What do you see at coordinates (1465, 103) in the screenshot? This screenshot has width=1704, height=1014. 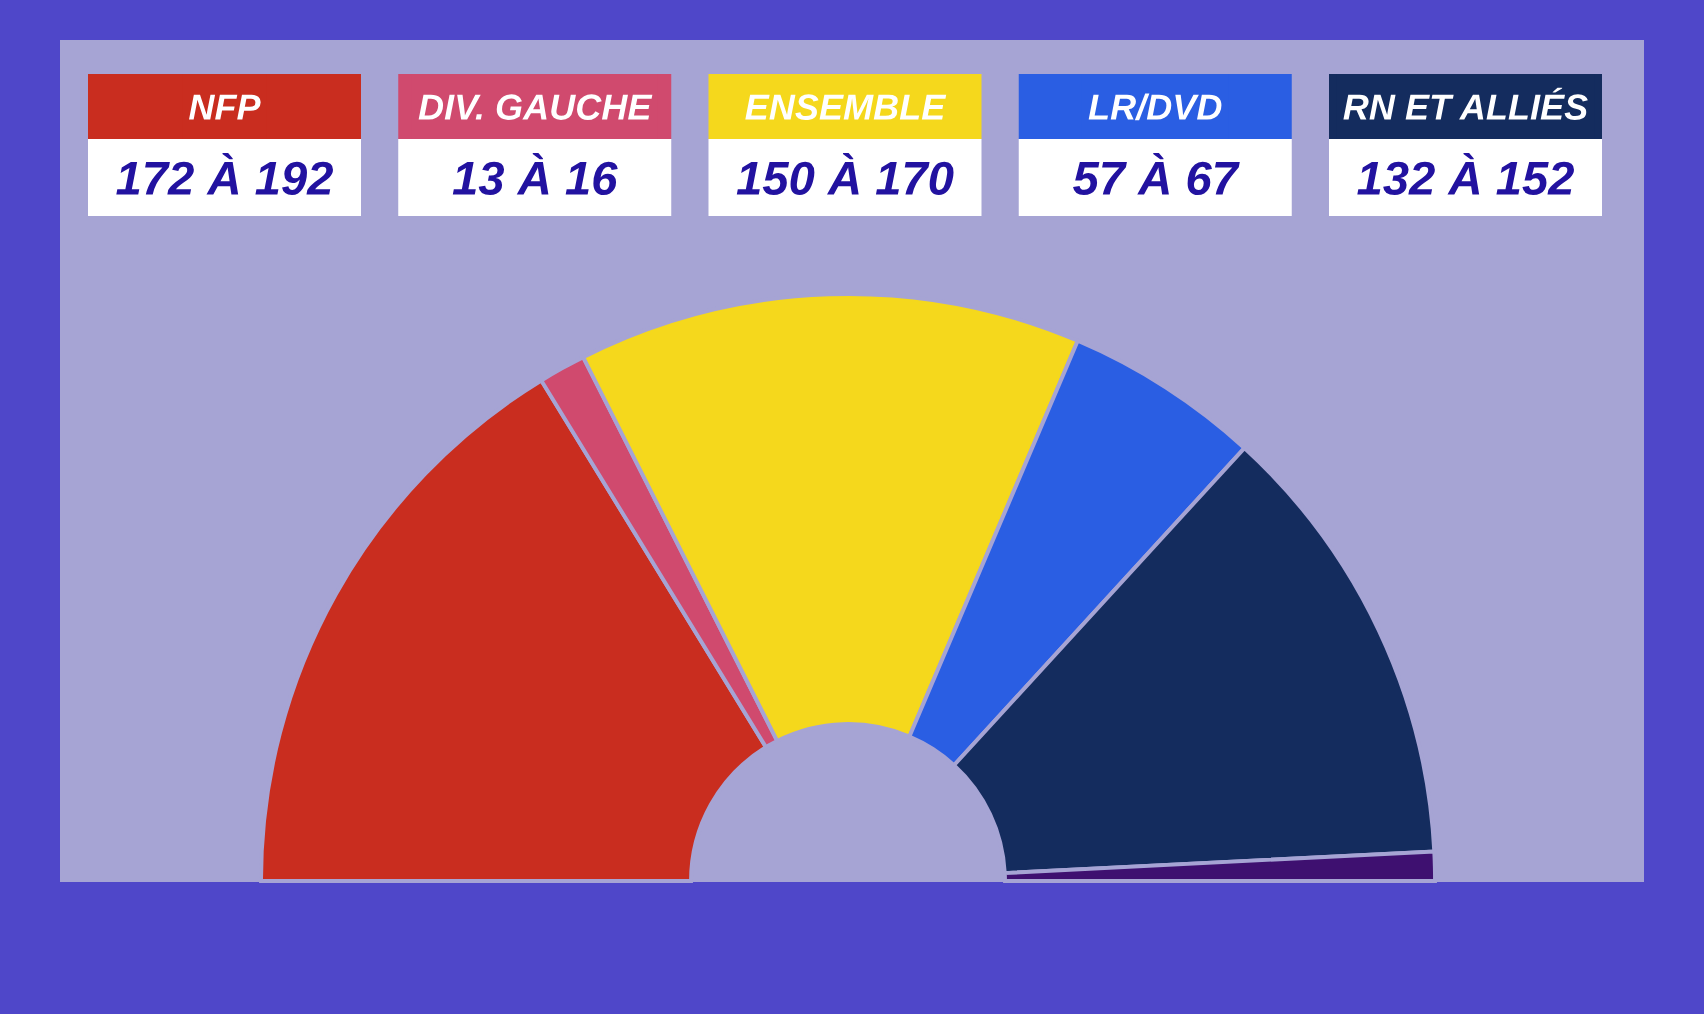 I see `legend-label: RN ET ALLIÉS` at bounding box center [1465, 103].